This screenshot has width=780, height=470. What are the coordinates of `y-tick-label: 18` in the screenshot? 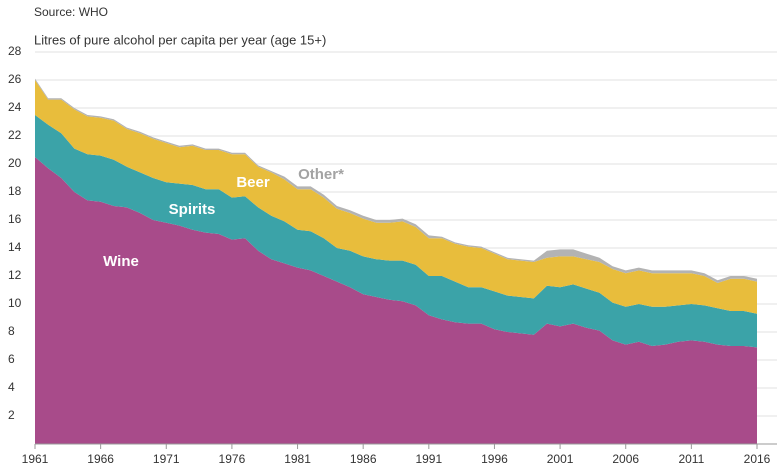 It's located at (15, 191).